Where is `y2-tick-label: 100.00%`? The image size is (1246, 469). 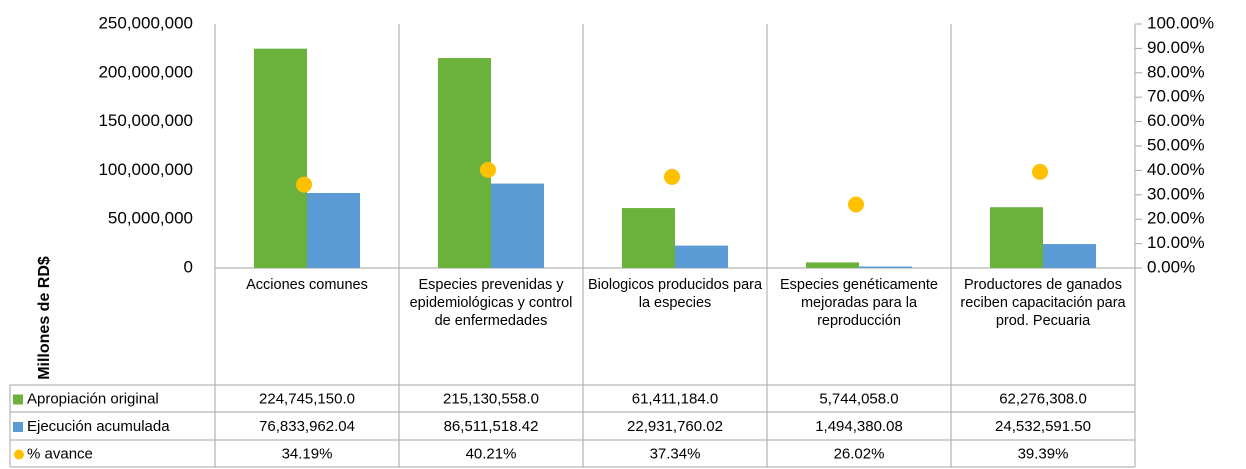
y2-tick-label: 100.00% is located at coordinates (1180, 22).